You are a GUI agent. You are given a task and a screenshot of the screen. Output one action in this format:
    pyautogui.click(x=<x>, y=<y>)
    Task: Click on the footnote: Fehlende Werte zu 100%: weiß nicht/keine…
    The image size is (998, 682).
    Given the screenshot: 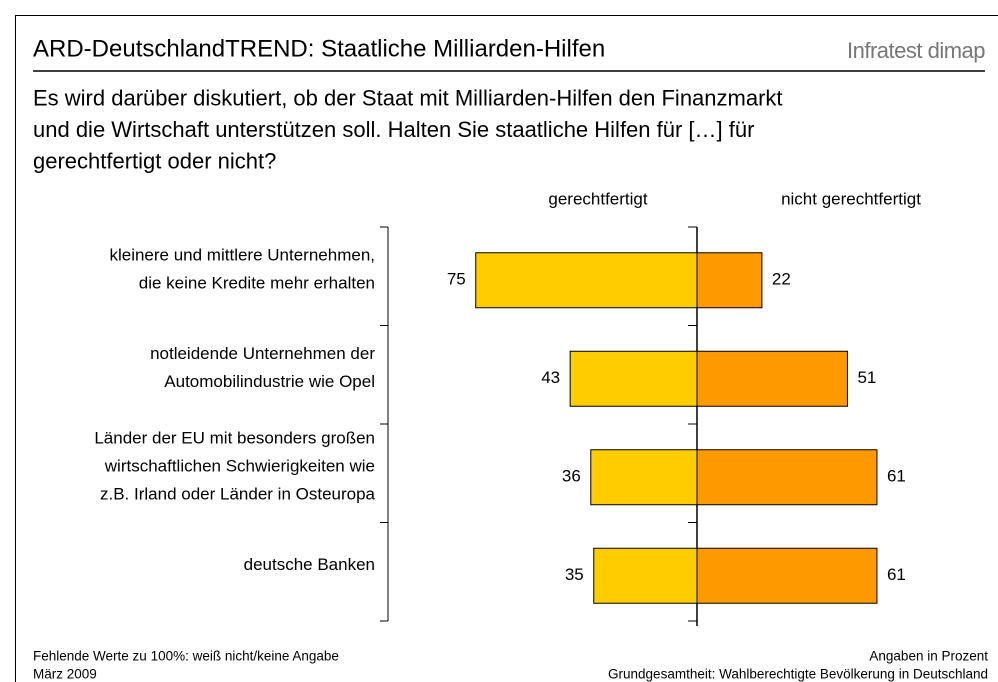 What is the action you would take?
    pyautogui.click(x=186, y=656)
    